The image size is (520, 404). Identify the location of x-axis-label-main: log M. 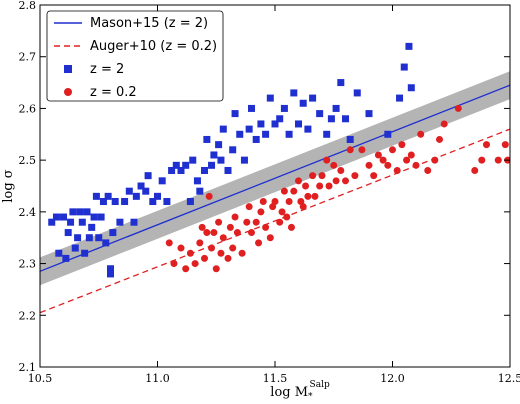
(289, 392).